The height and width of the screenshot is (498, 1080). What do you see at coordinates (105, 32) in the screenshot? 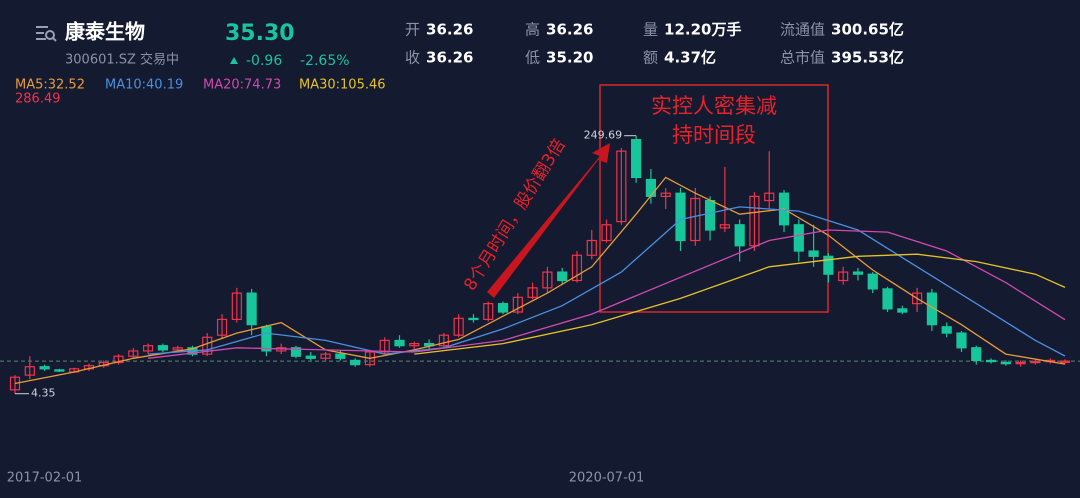
I see `stock-name: 康泰生物` at bounding box center [105, 32].